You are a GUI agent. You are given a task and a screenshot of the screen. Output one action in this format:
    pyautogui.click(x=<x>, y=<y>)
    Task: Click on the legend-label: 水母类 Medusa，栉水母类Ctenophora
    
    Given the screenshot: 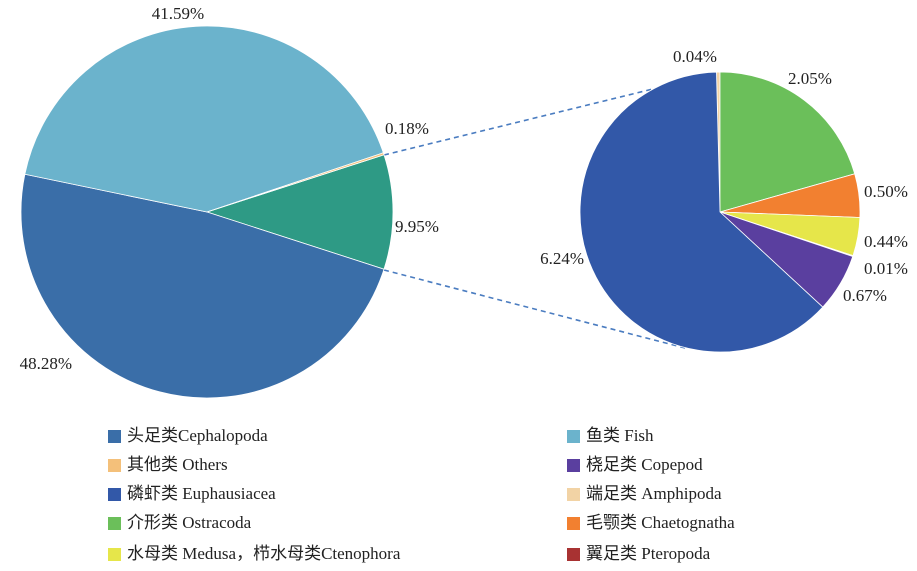 What is the action you would take?
    pyautogui.click(x=264, y=553)
    